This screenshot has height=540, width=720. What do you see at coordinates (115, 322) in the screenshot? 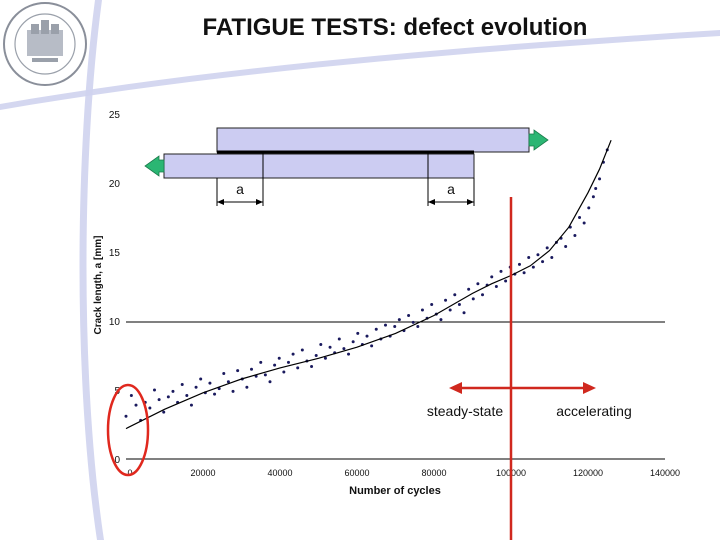
I see `y-tick-label: 10` at bounding box center [115, 322].